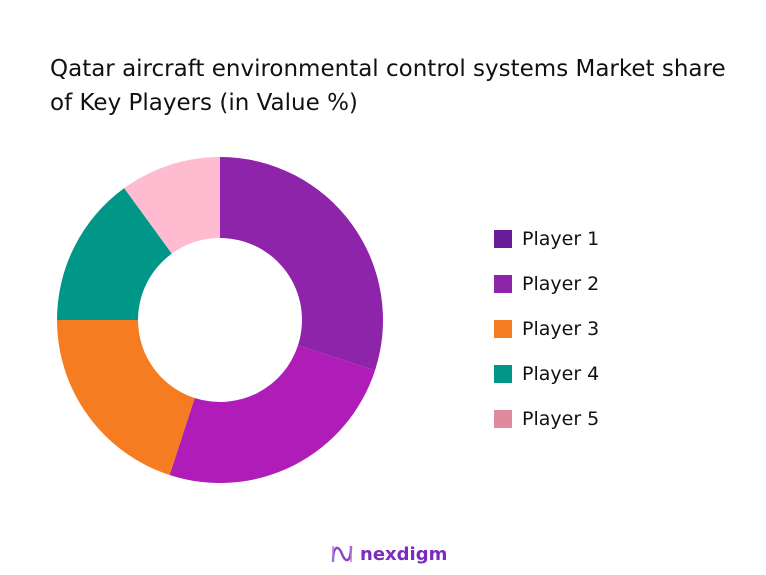 The image size is (766, 575). I want to click on legend-label: Player 5, so click(561, 418).